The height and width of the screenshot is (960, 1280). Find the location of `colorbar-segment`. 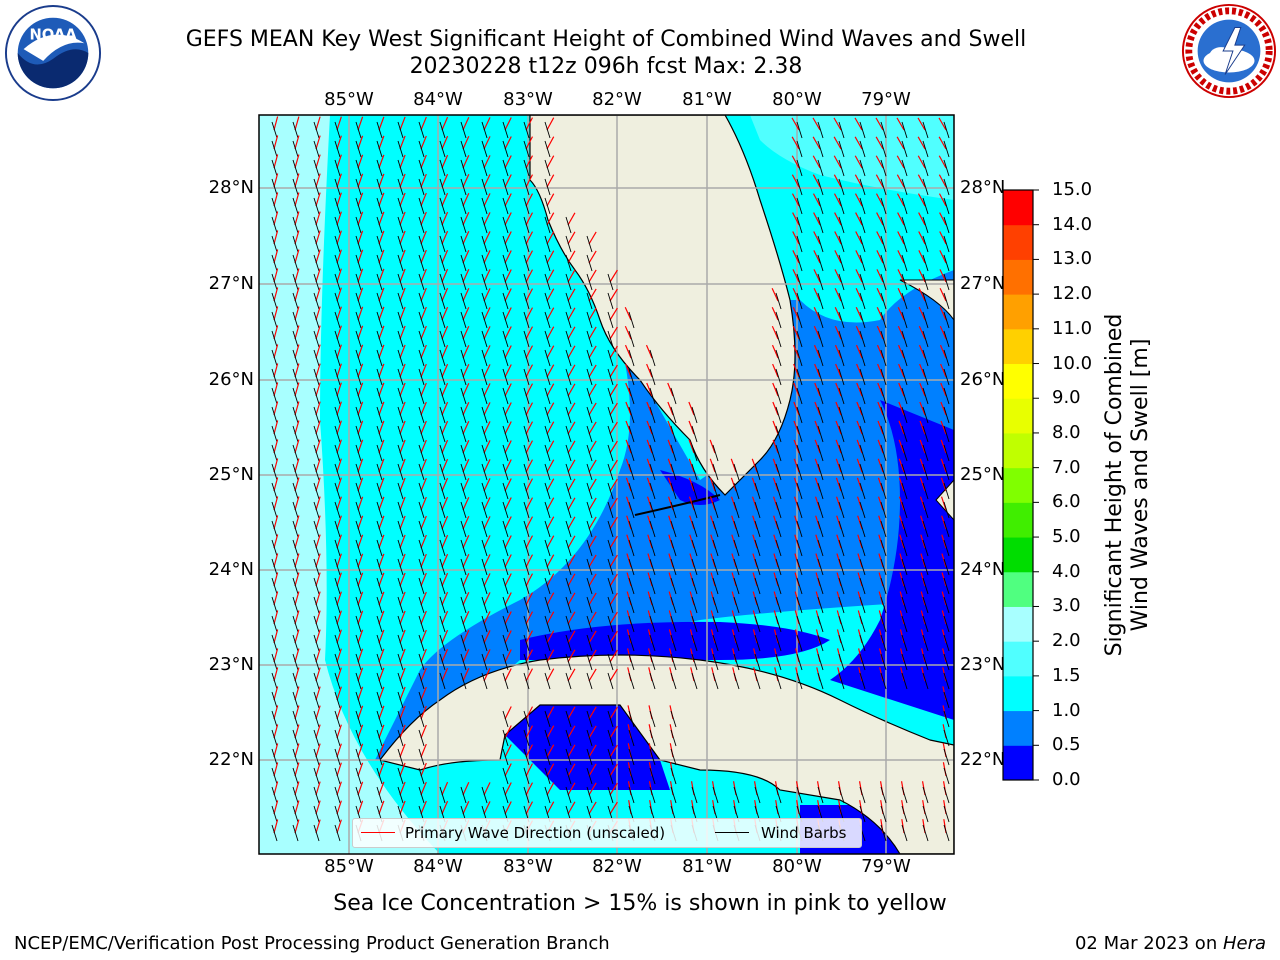

colorbar-segment is located at coordinates (1018, 242).